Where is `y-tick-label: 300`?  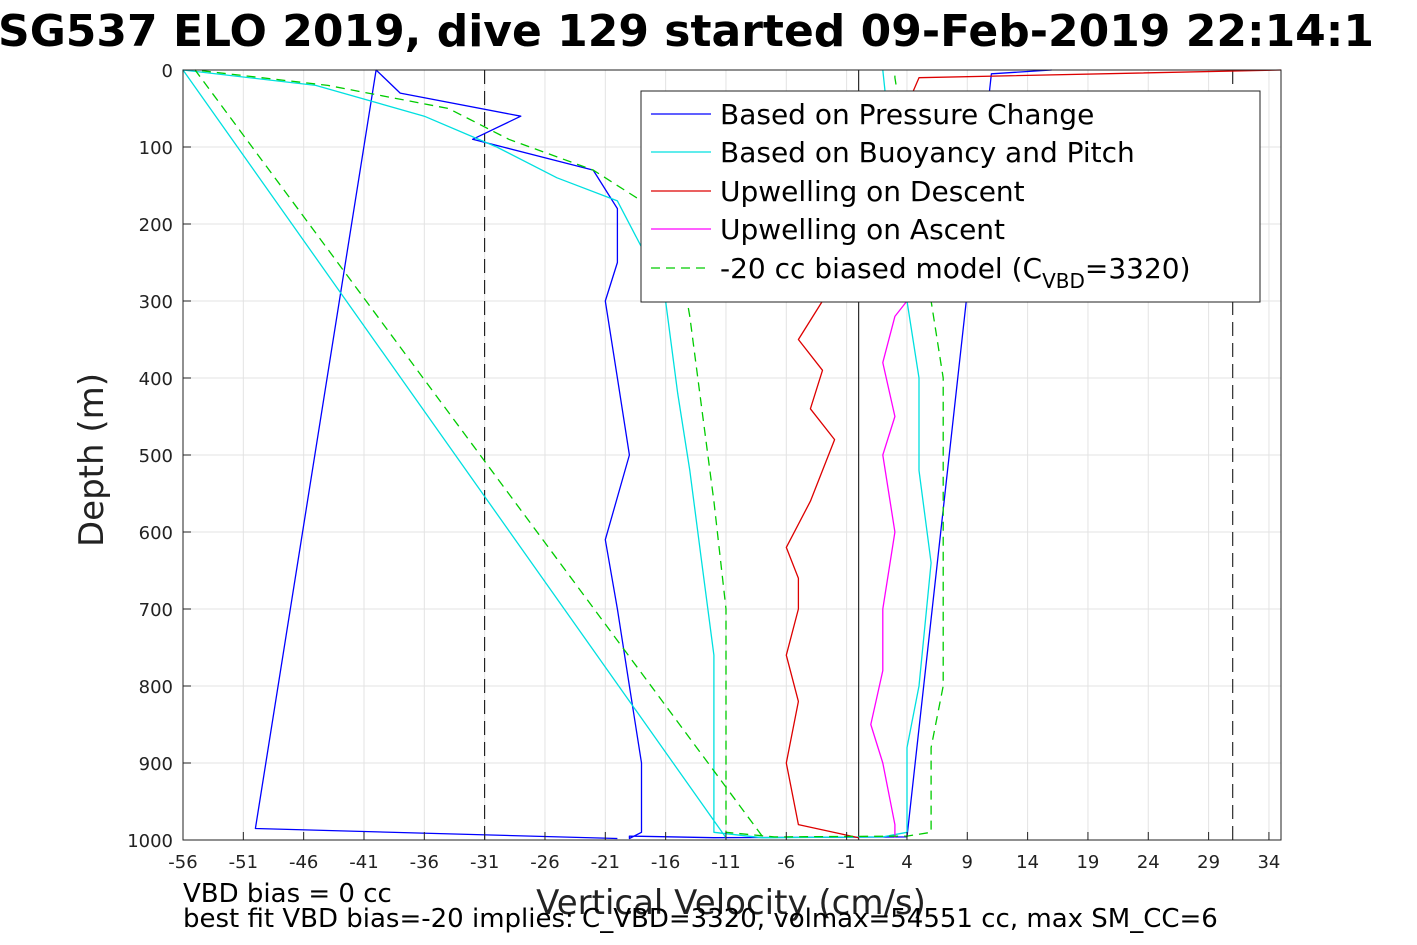
y-tick-label: 300 is located at coordinates (156, 302).